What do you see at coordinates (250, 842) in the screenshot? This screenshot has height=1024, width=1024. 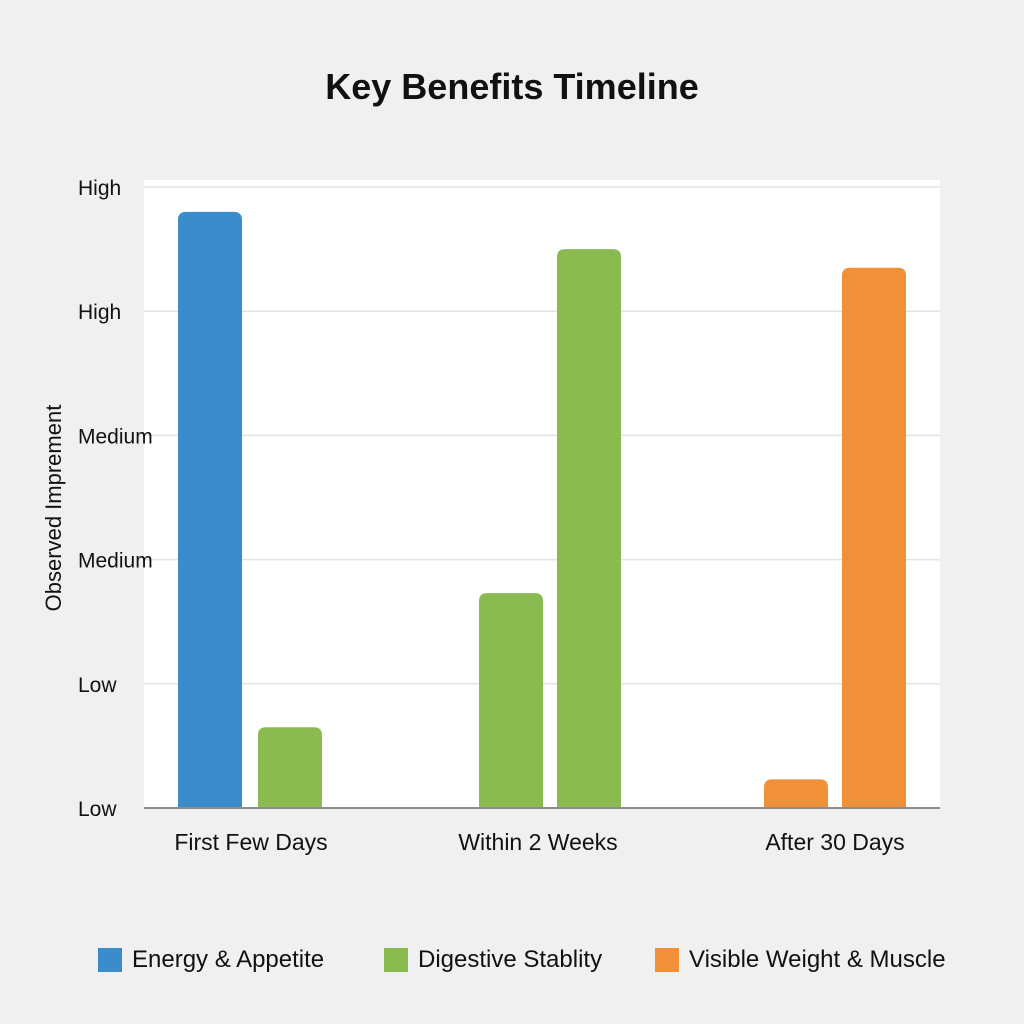 I see `x-tick-label: First Few Days` at bounding box center [250, 842].